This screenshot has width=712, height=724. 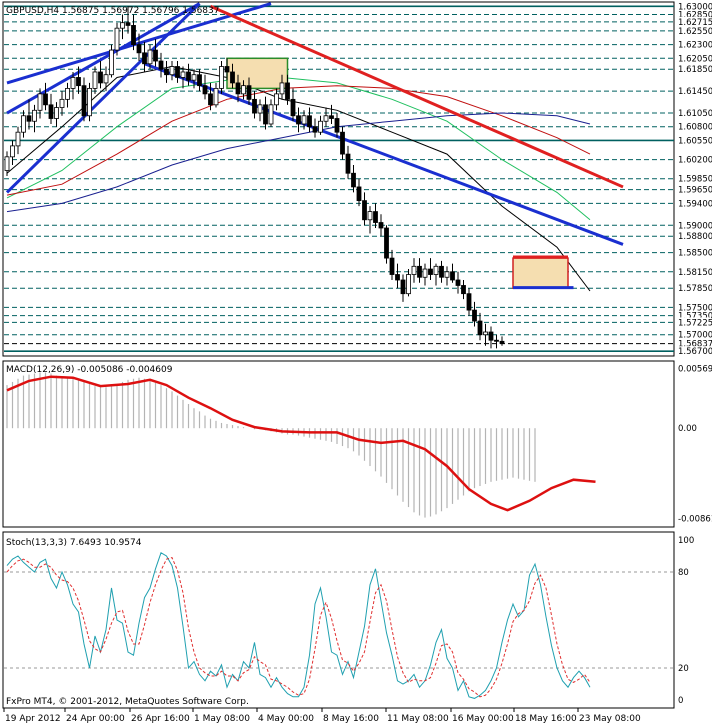 What do you see at coordinates (483, 719) in the screenshot?
I see `time-label: 16 May 00:00` at bounding box center [483, 719].